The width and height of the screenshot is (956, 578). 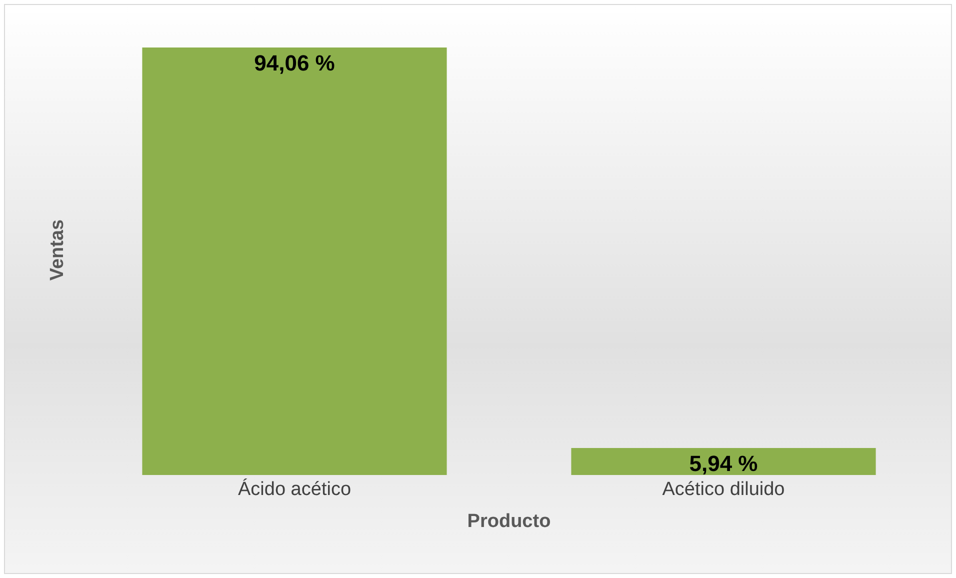 What do you see at coordinates (723, 489) in the screenshot?
I see `x-tick-label: Acético diluido` at bounding box center [723, 489].